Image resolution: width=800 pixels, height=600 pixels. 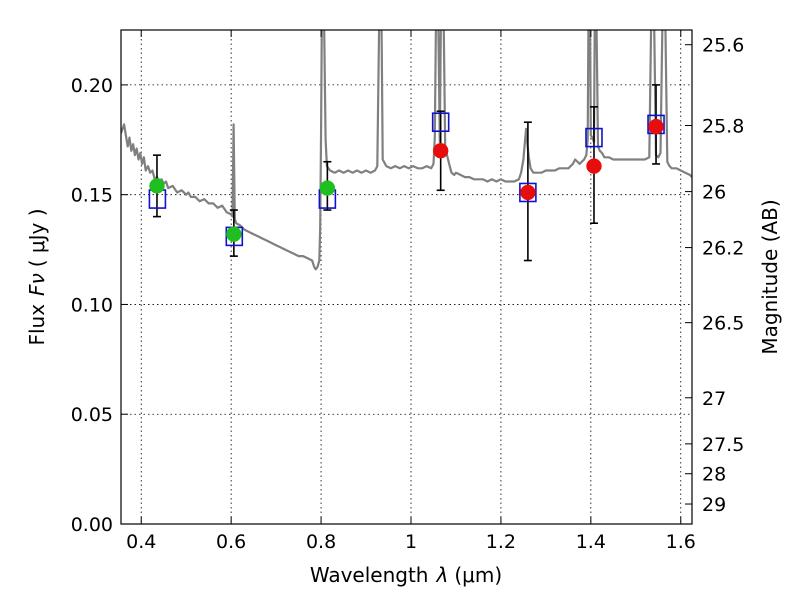 I want to click on x-axis-label: Wavelength λ (μm), so click(x=406, y=575).